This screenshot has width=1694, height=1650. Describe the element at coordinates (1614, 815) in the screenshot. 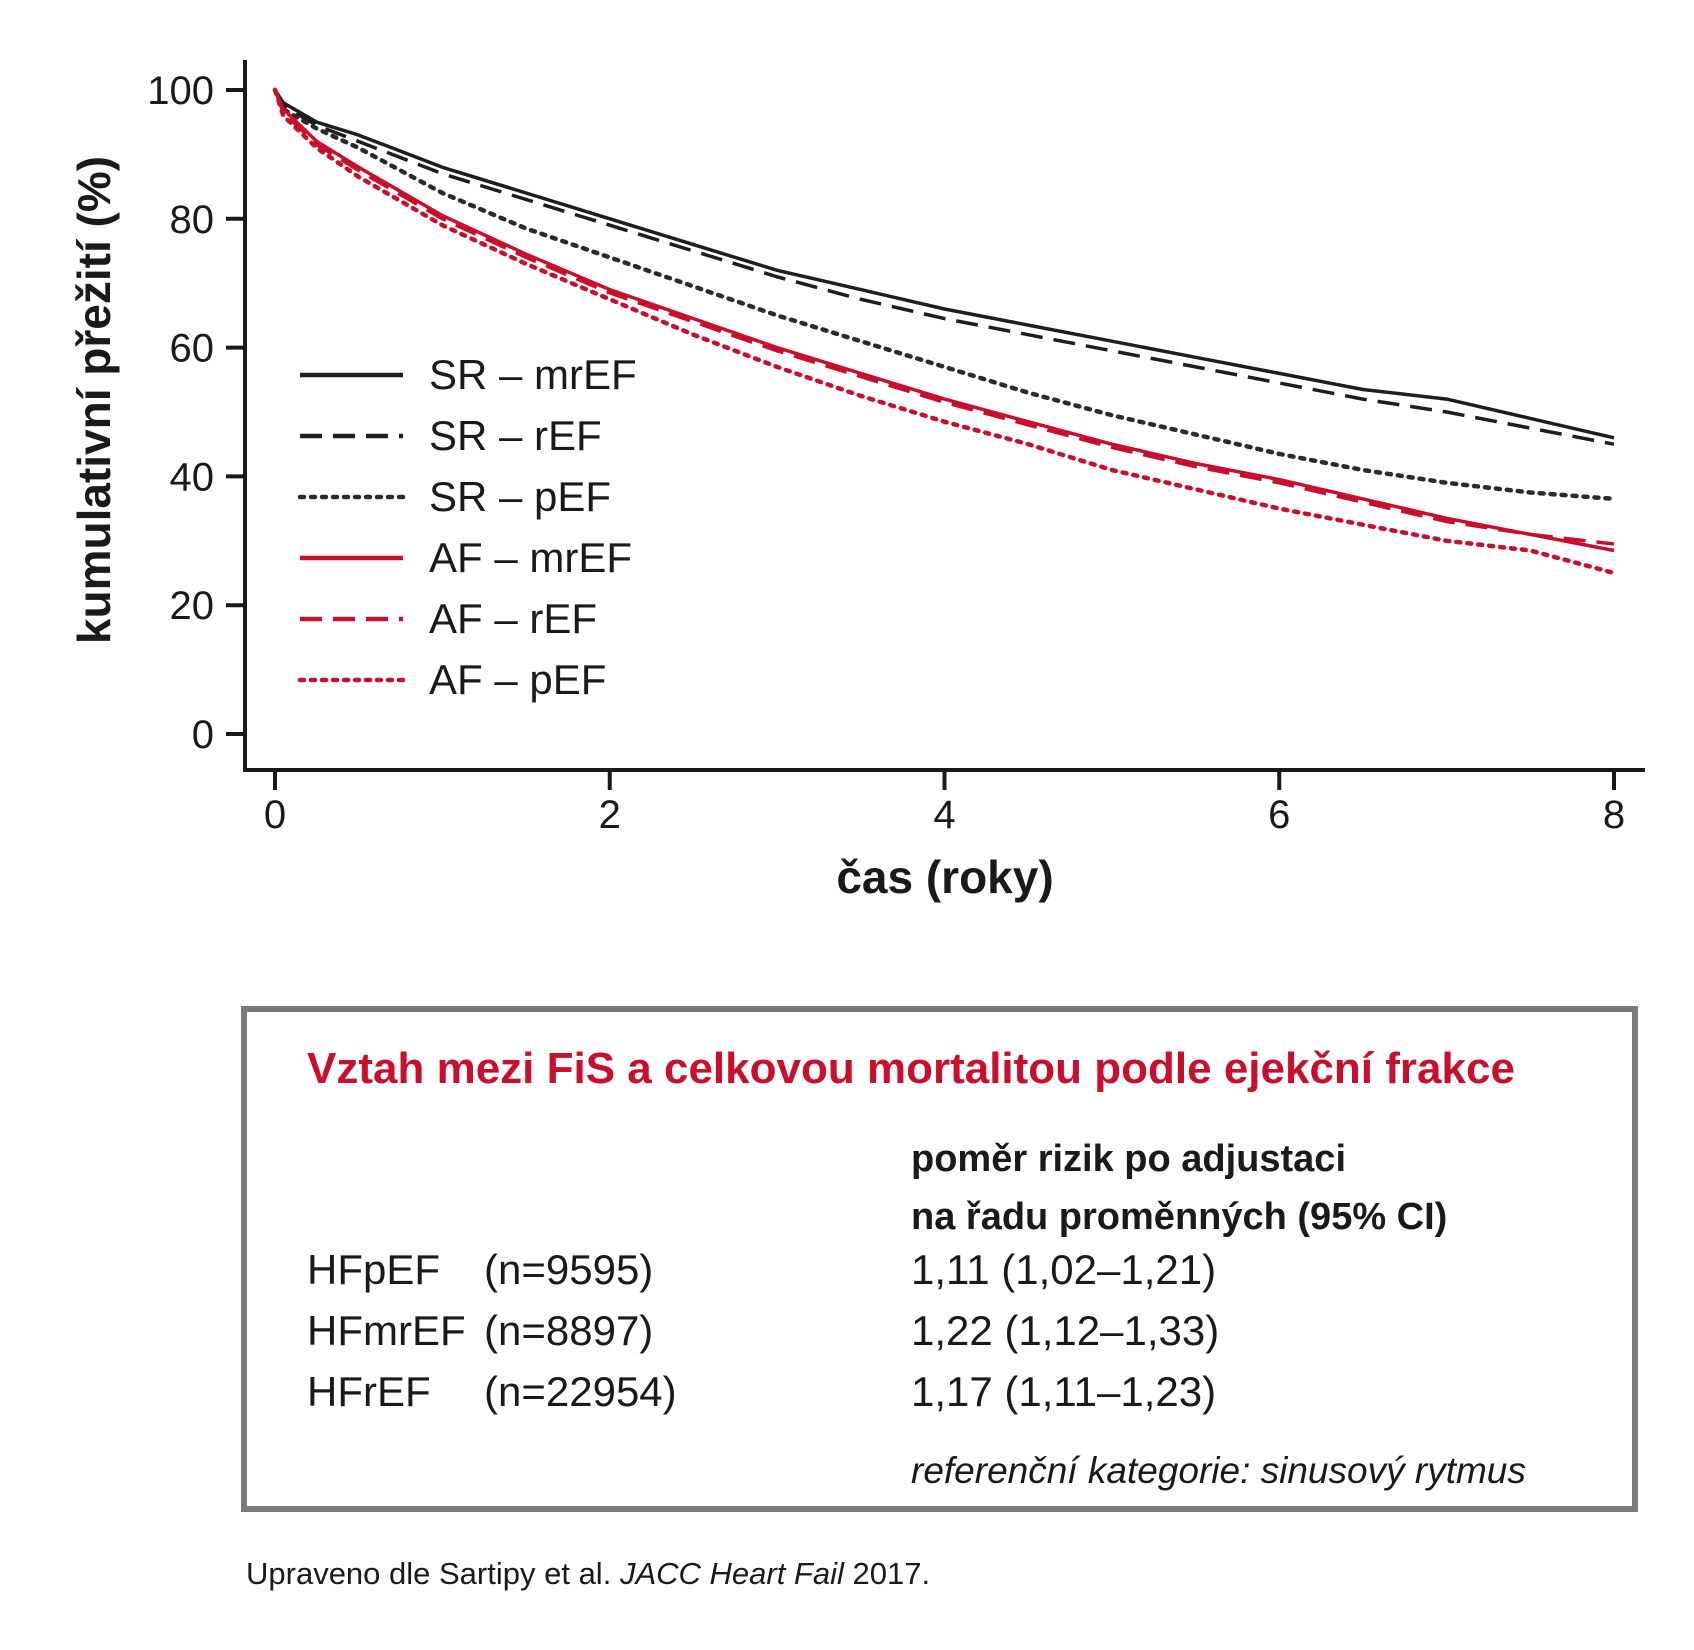

I see `x-tick-label: 8` at that location.